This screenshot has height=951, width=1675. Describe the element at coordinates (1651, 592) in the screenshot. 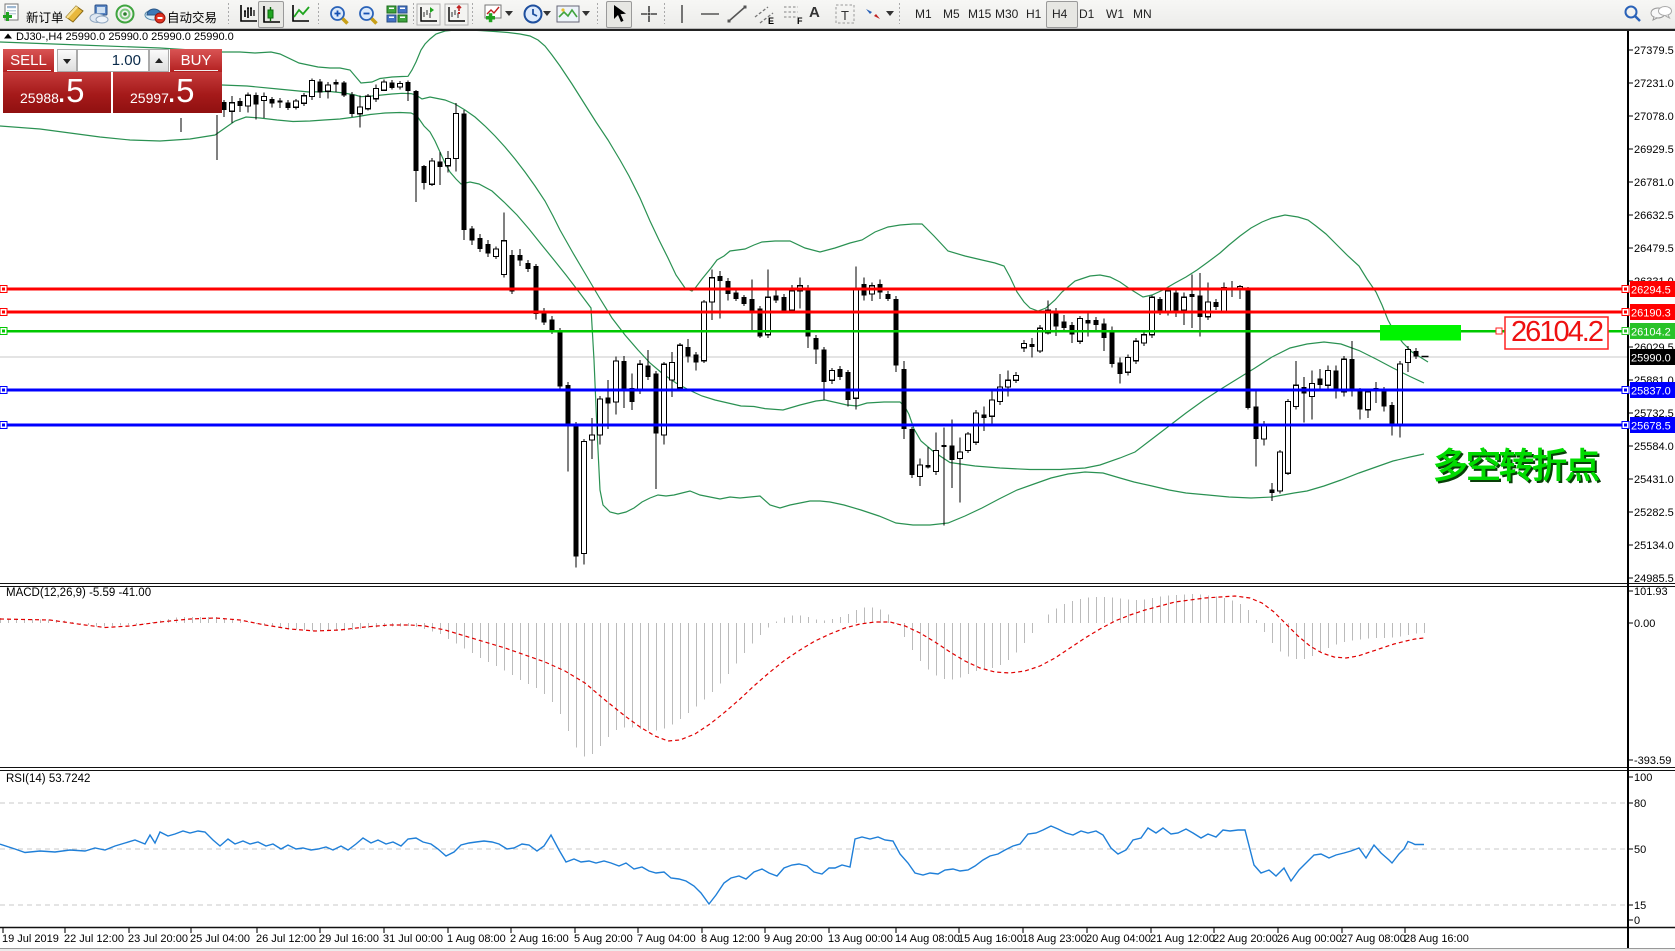

I see `svg-text: 101.93` at that location.